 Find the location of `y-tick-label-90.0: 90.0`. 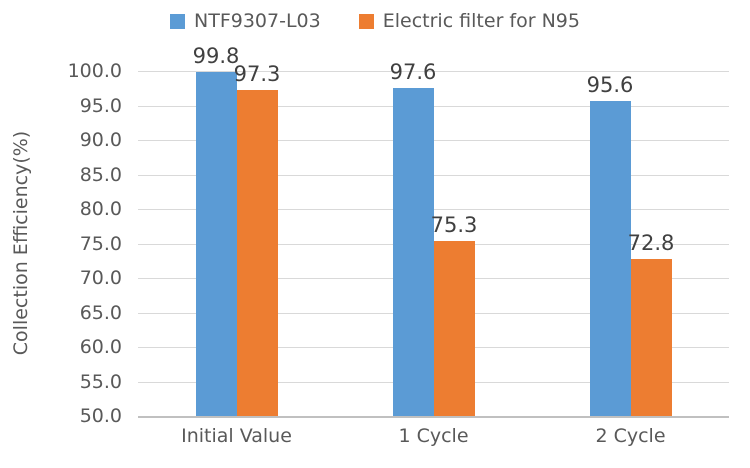

y-tick-label-90.0: 90.0 is located at coordinates (100, 140).